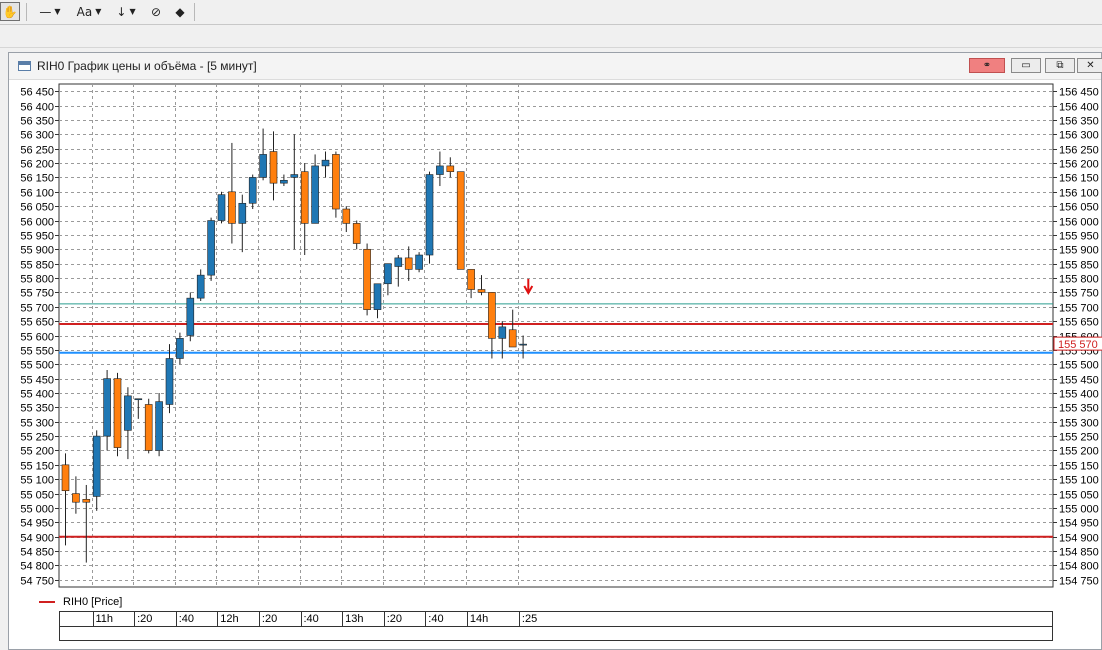  What do you see at coordinates (1060, 65) in the screenshot?
I see `maximize-button: ⧉` at bounding box center [1060, 65].